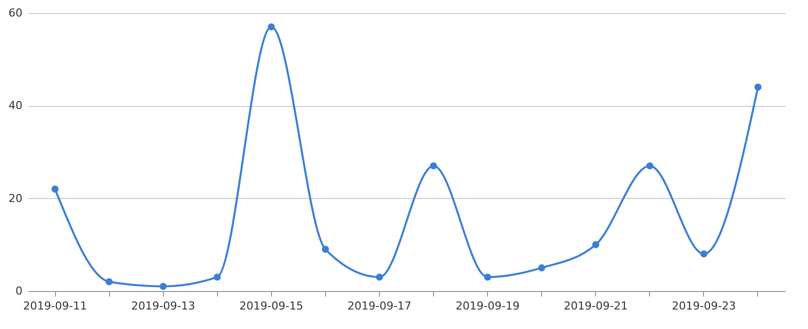 Image resolution: width=808 pixels, height=329 pixels. Describe the element at coordinates (15, 198) in the screenshot. I see `y-tick-label: 20` at that location.